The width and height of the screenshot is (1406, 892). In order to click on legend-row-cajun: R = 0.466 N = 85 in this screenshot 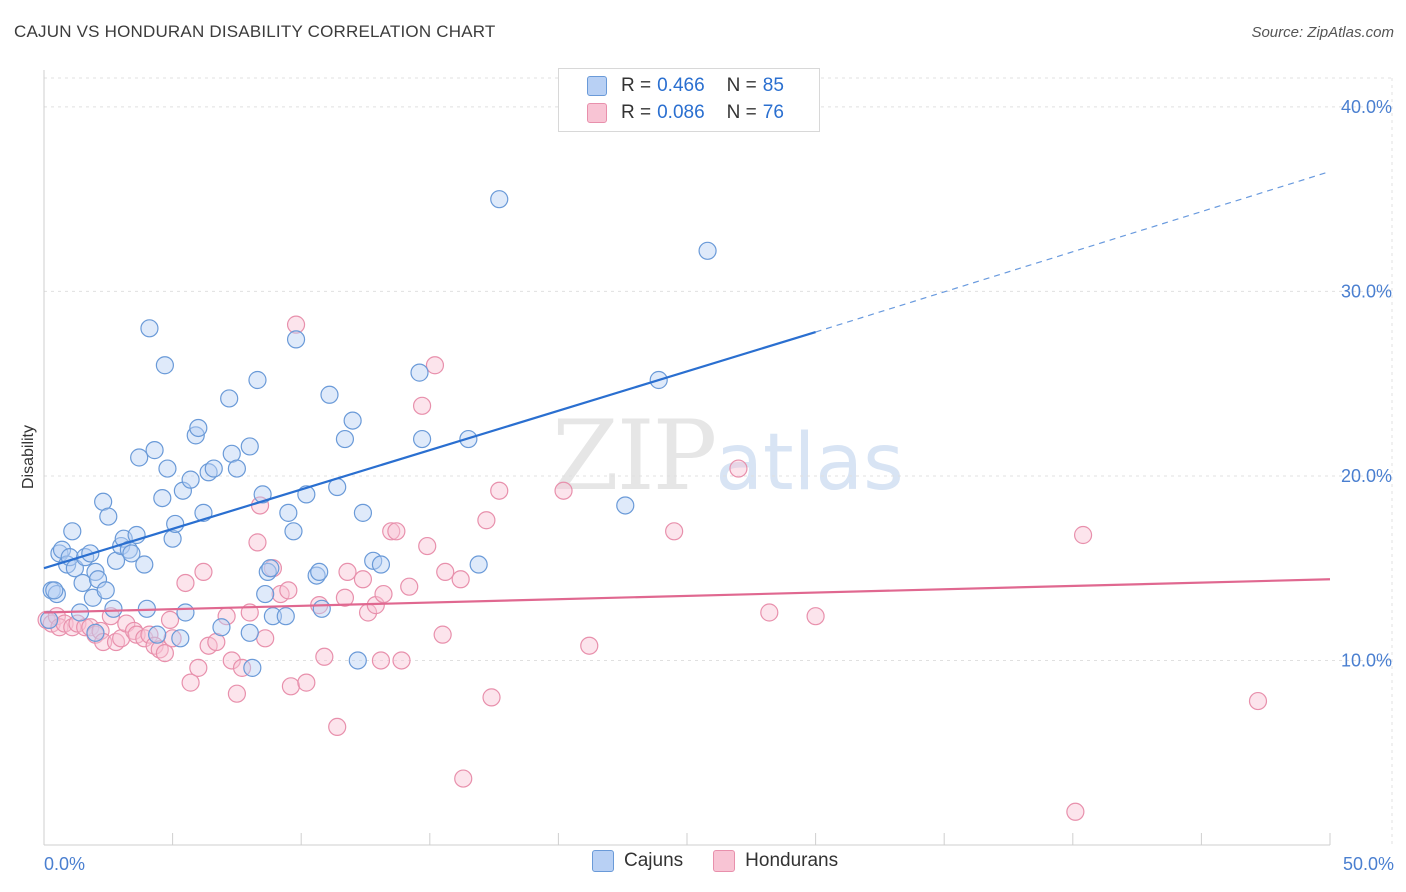, I will do `click(696, 86)`.